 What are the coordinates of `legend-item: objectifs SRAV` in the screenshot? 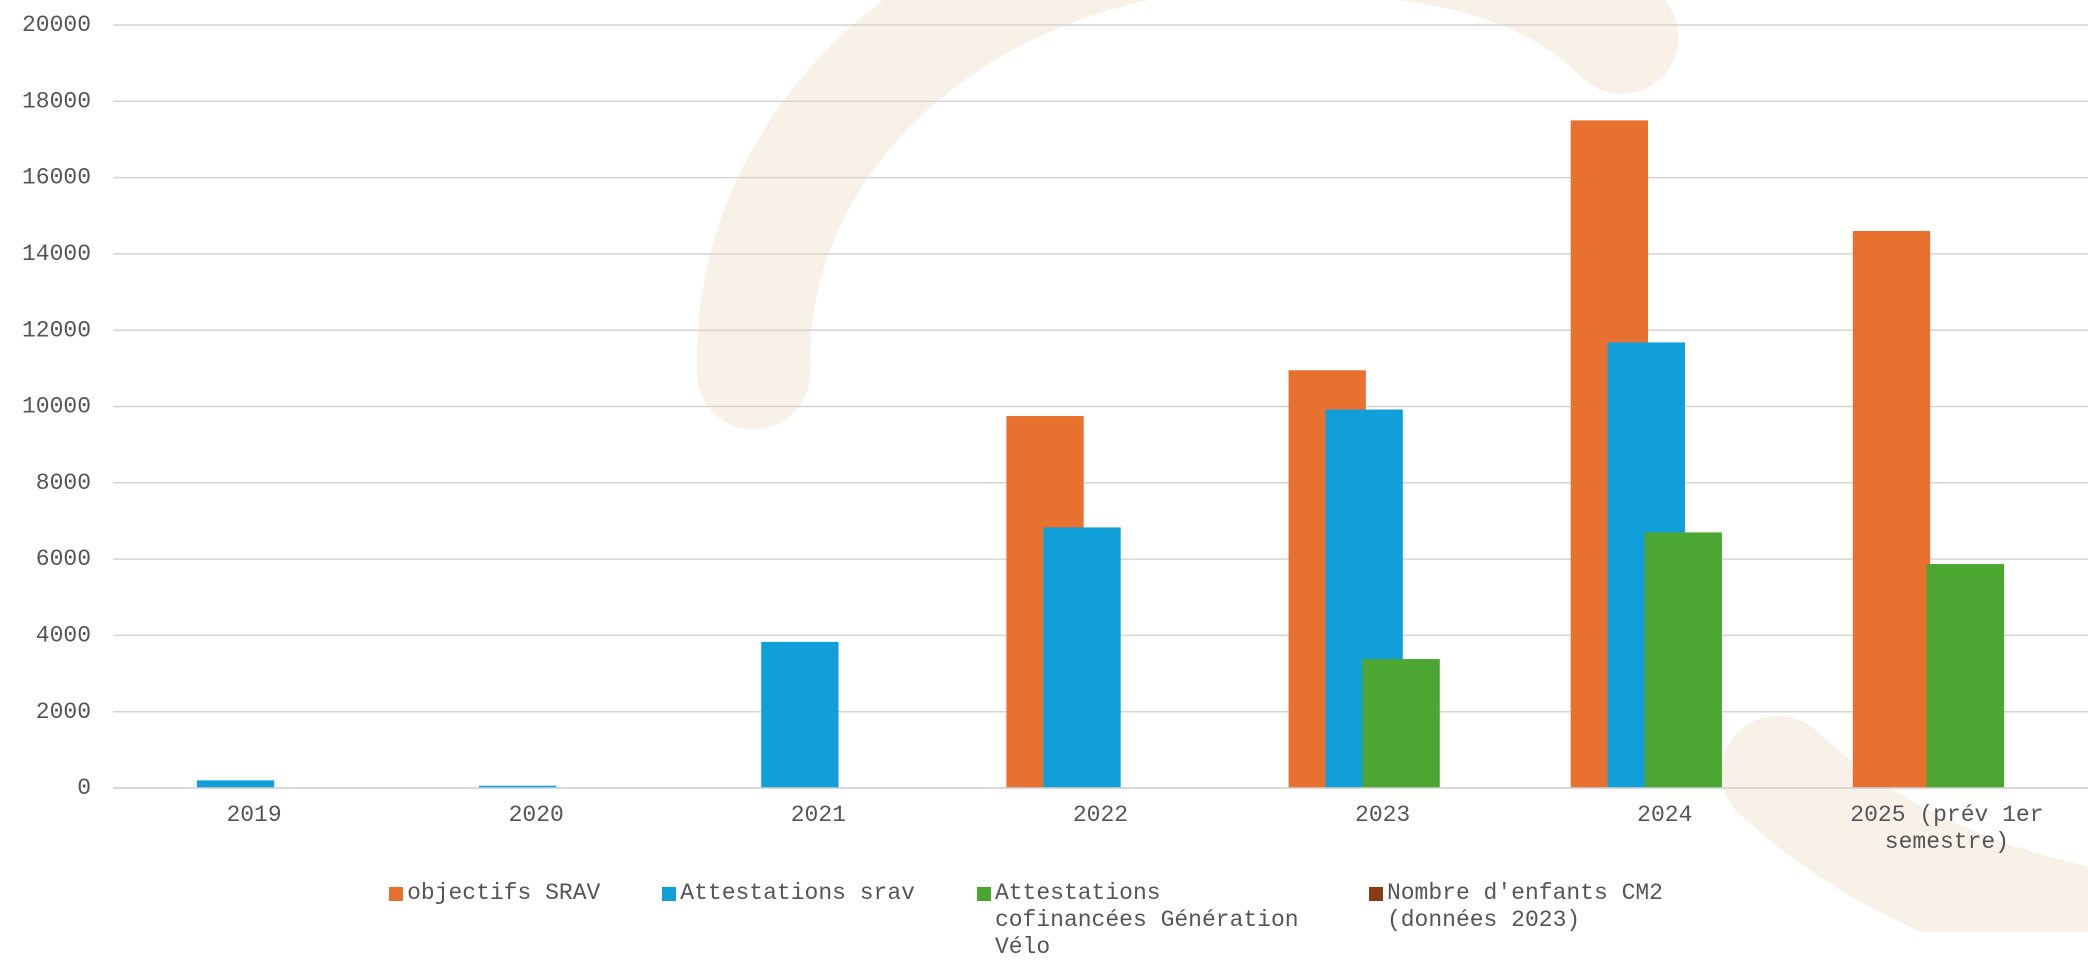 It's located at (494, 920).